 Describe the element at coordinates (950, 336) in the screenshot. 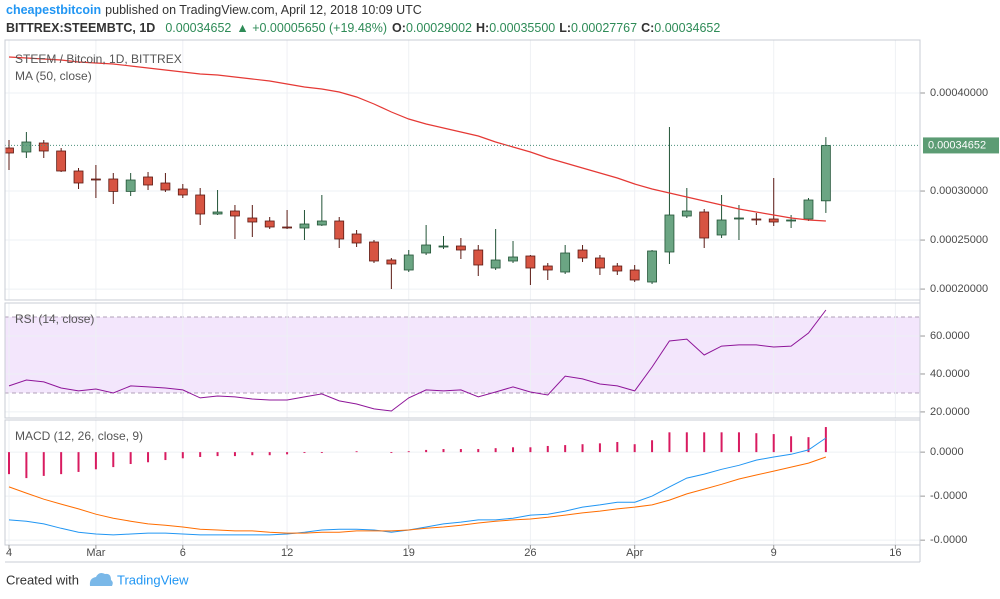

I see `y-tick-label: 60.0000` at that location.